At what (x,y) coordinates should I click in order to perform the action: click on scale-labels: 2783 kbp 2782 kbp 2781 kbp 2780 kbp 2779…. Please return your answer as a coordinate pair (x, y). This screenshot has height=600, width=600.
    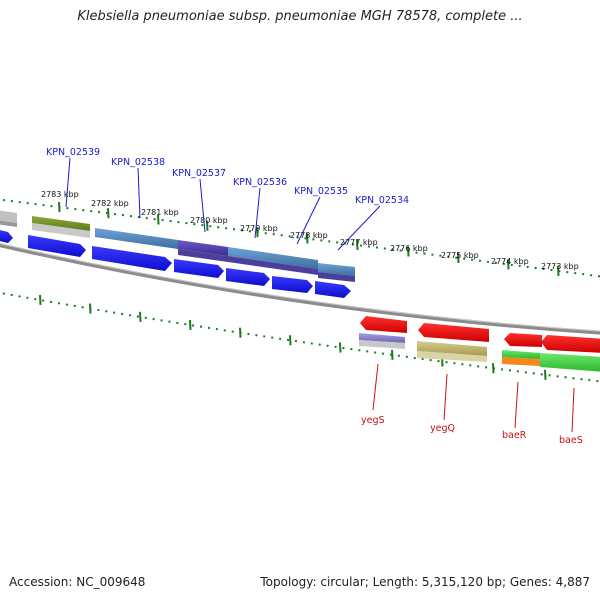
    Looking at the image, I should click on (310, 230).